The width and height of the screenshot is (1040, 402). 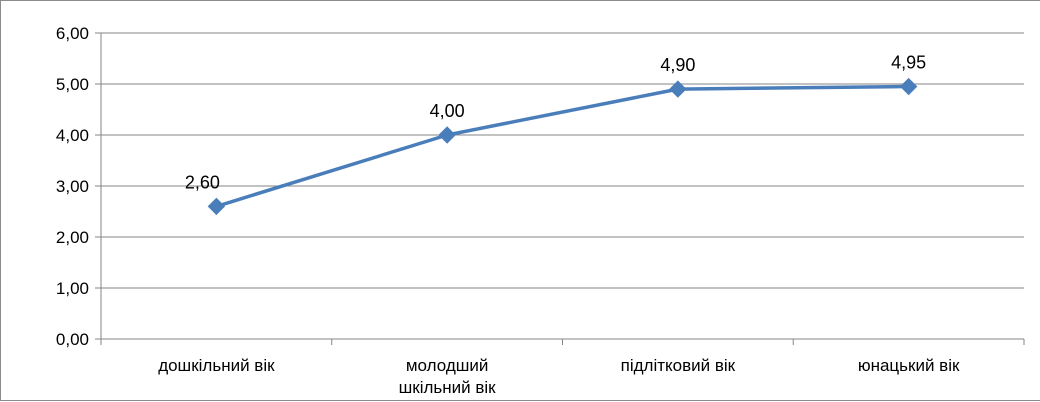 I want to click on category-label-line: молодший, so click(x=447, y=365).